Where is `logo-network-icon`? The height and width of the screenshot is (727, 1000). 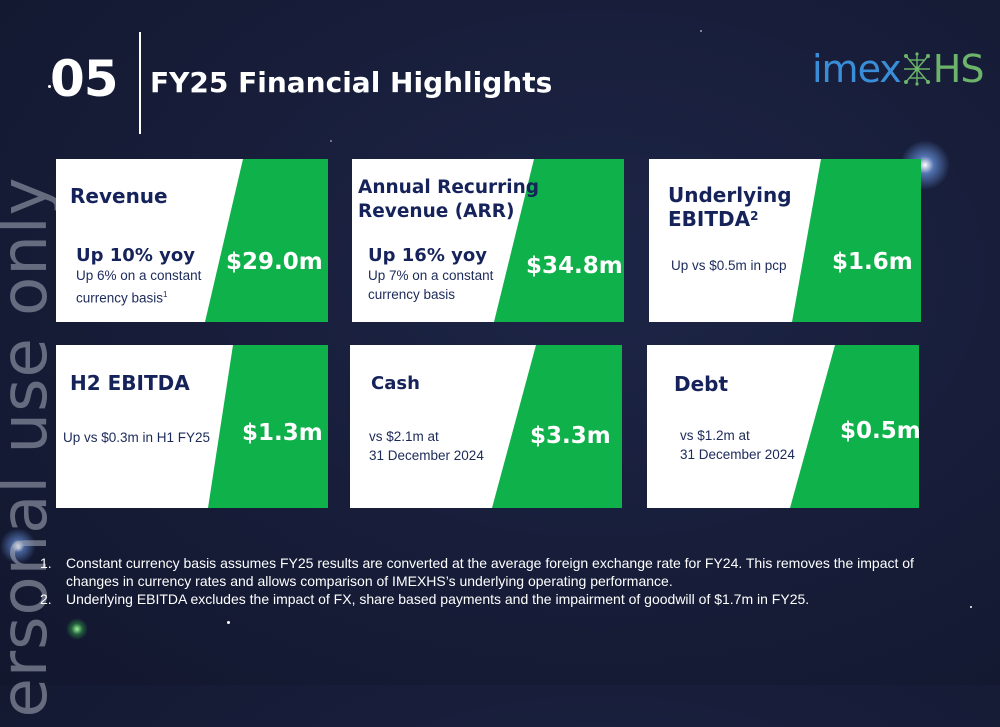 logo-network-icon is located at coordinates (916, 69).